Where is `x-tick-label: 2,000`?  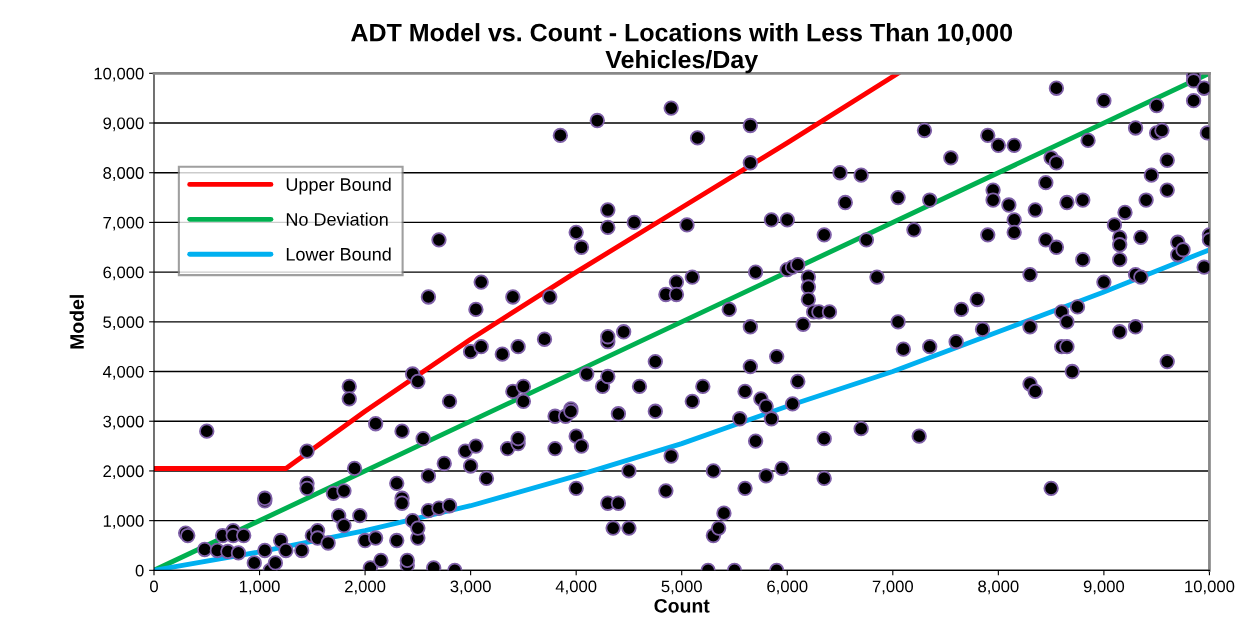
x-tick-label: 2,000 is located at coordinates (365, 587).